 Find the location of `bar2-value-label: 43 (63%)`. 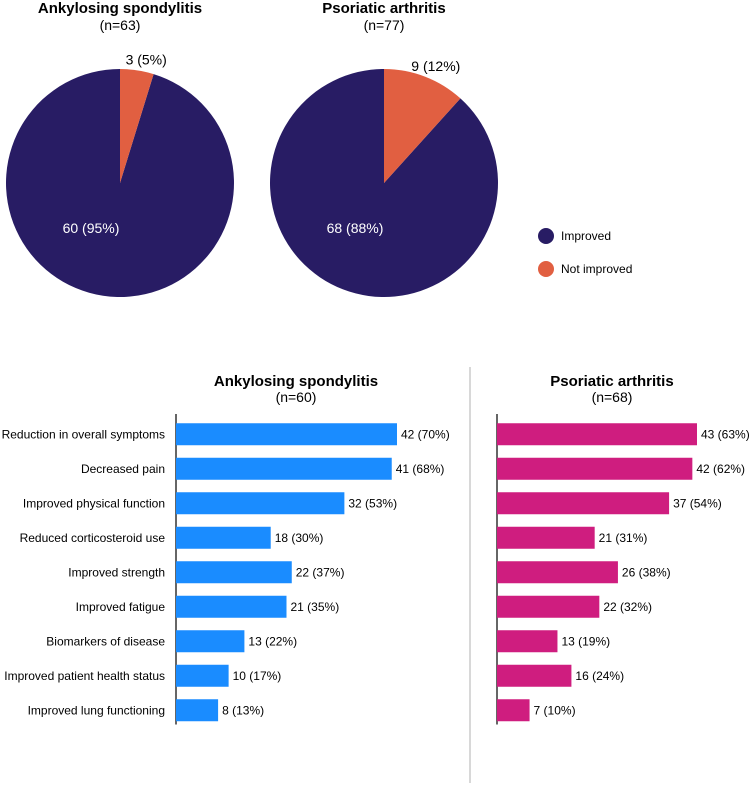

bar2-value-label: 43 (63%) is located at coordinates (725, 434).